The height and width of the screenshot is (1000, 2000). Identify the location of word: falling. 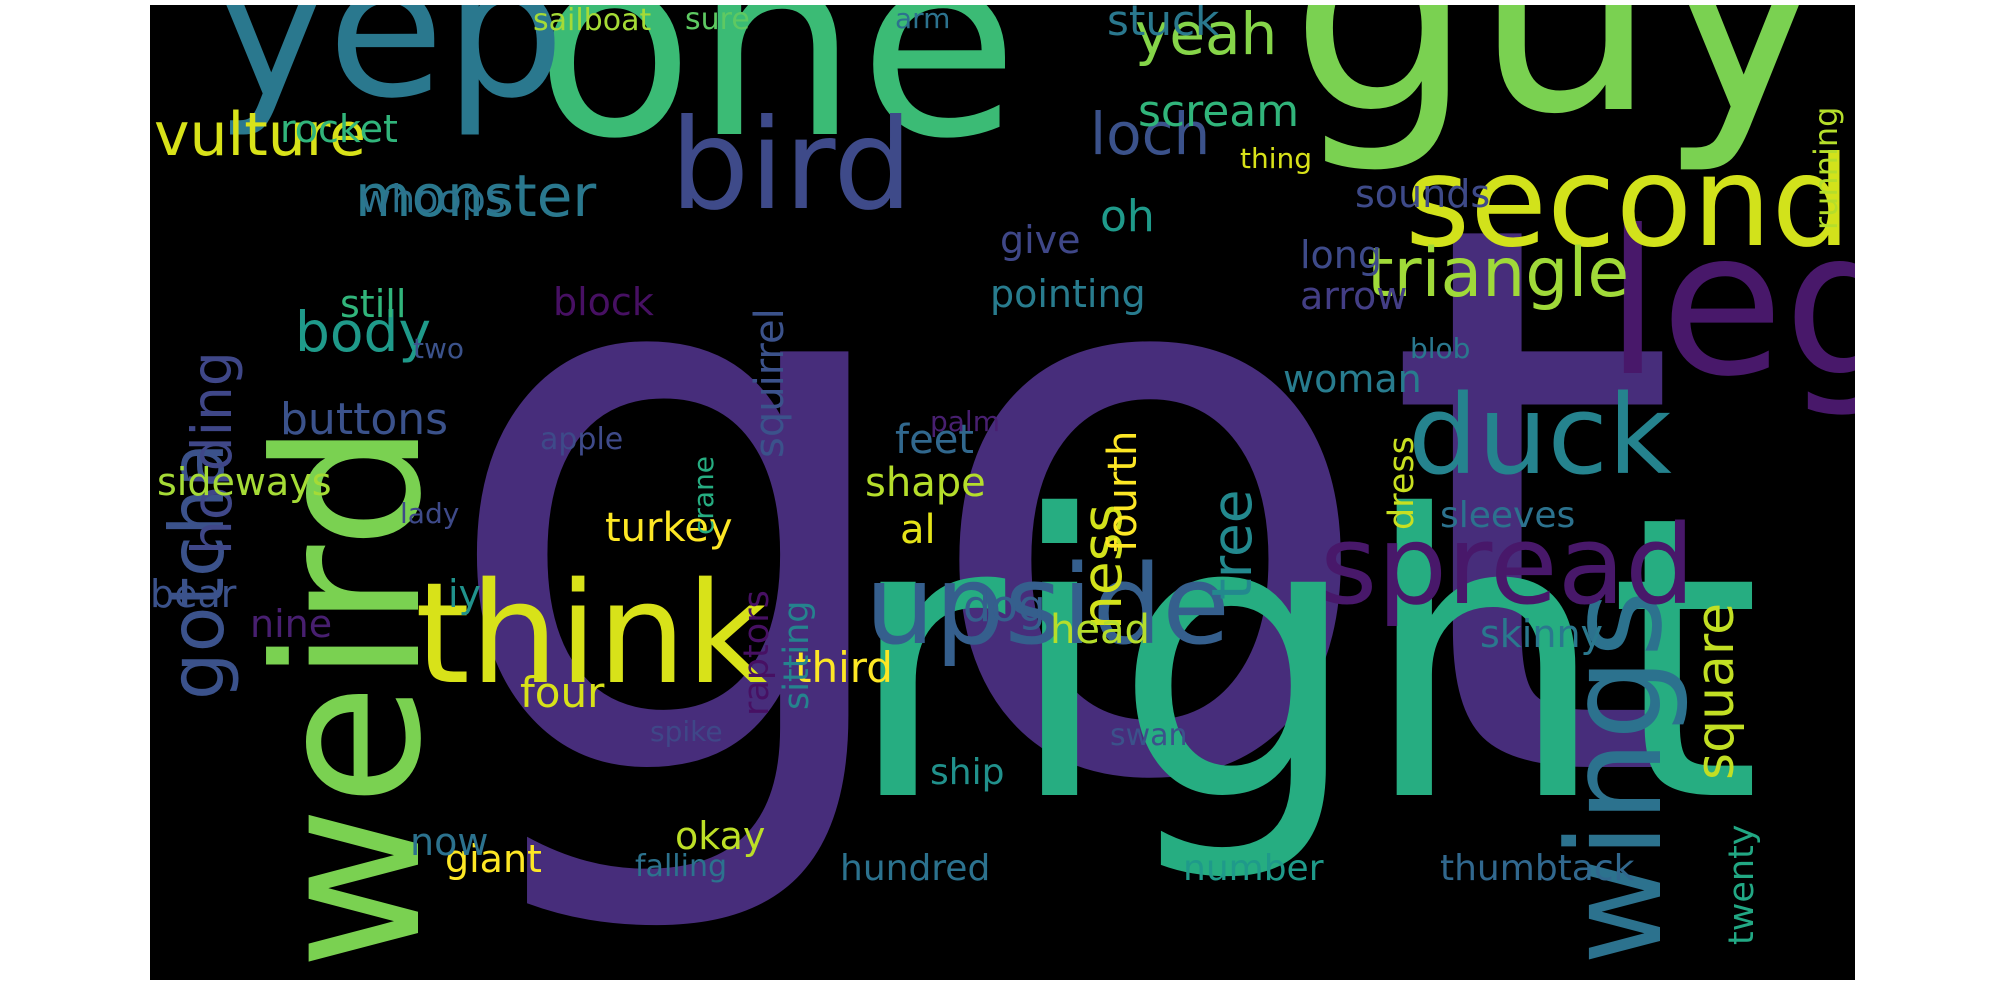
(681, 866).